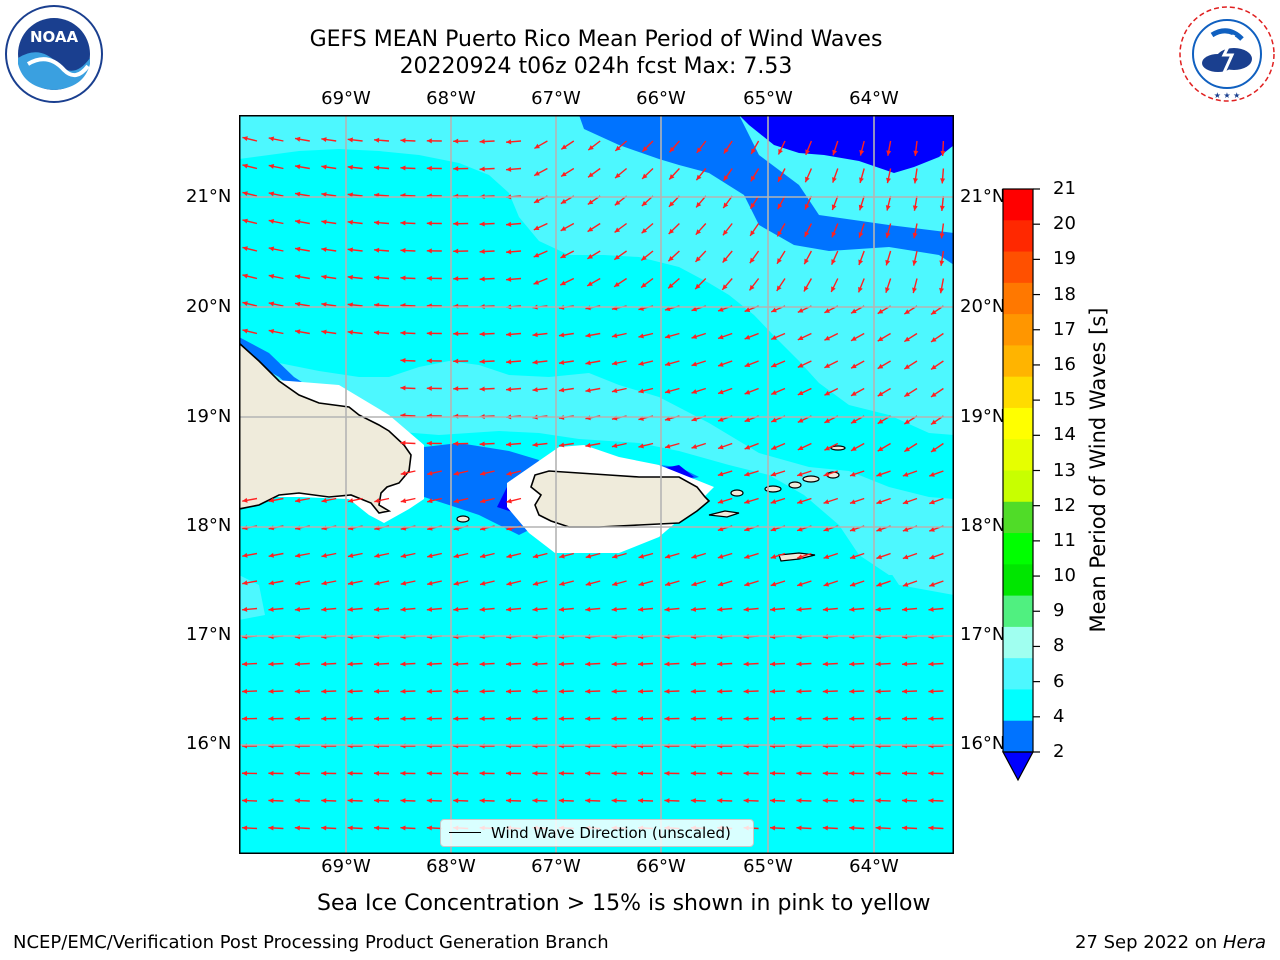 Image resolution: width=1280 pixels, height=960 pixels. What do you see at coordinates (325, 427) in the screenshot?
I see `hispaniola-land` at bounding box center [325, 427].